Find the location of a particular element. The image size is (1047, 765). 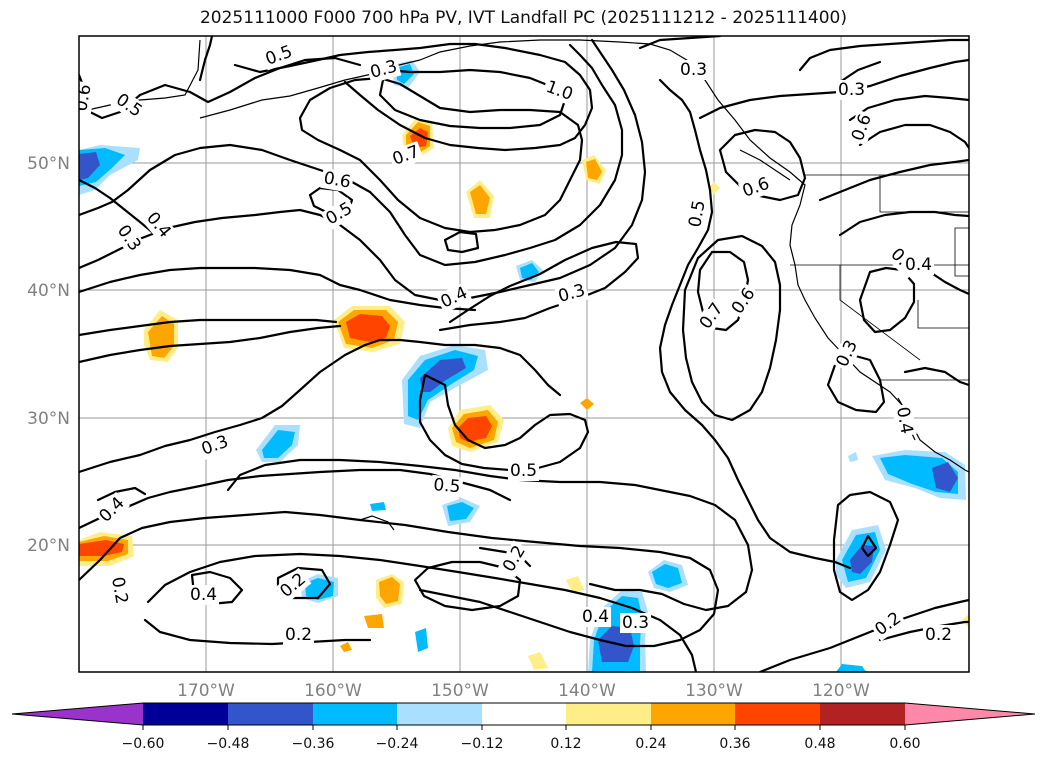

lon-label-160w: 160°W is located at coordinates (333, 691).